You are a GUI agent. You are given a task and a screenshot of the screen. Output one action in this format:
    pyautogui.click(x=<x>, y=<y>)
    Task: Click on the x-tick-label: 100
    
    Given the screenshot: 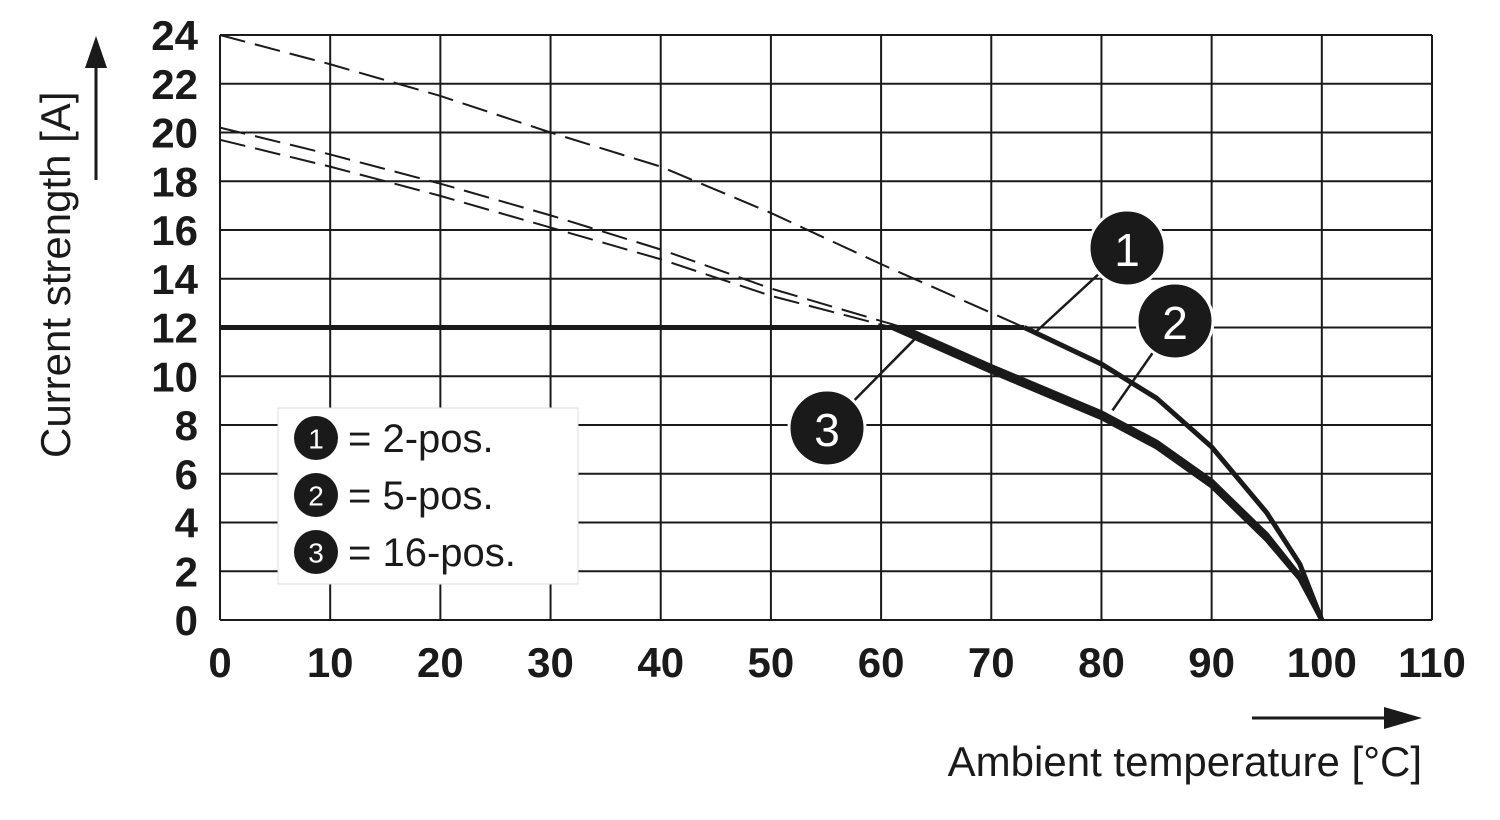 What is the action you would take?
    pyautogui.click(x=1322, y=662)
    